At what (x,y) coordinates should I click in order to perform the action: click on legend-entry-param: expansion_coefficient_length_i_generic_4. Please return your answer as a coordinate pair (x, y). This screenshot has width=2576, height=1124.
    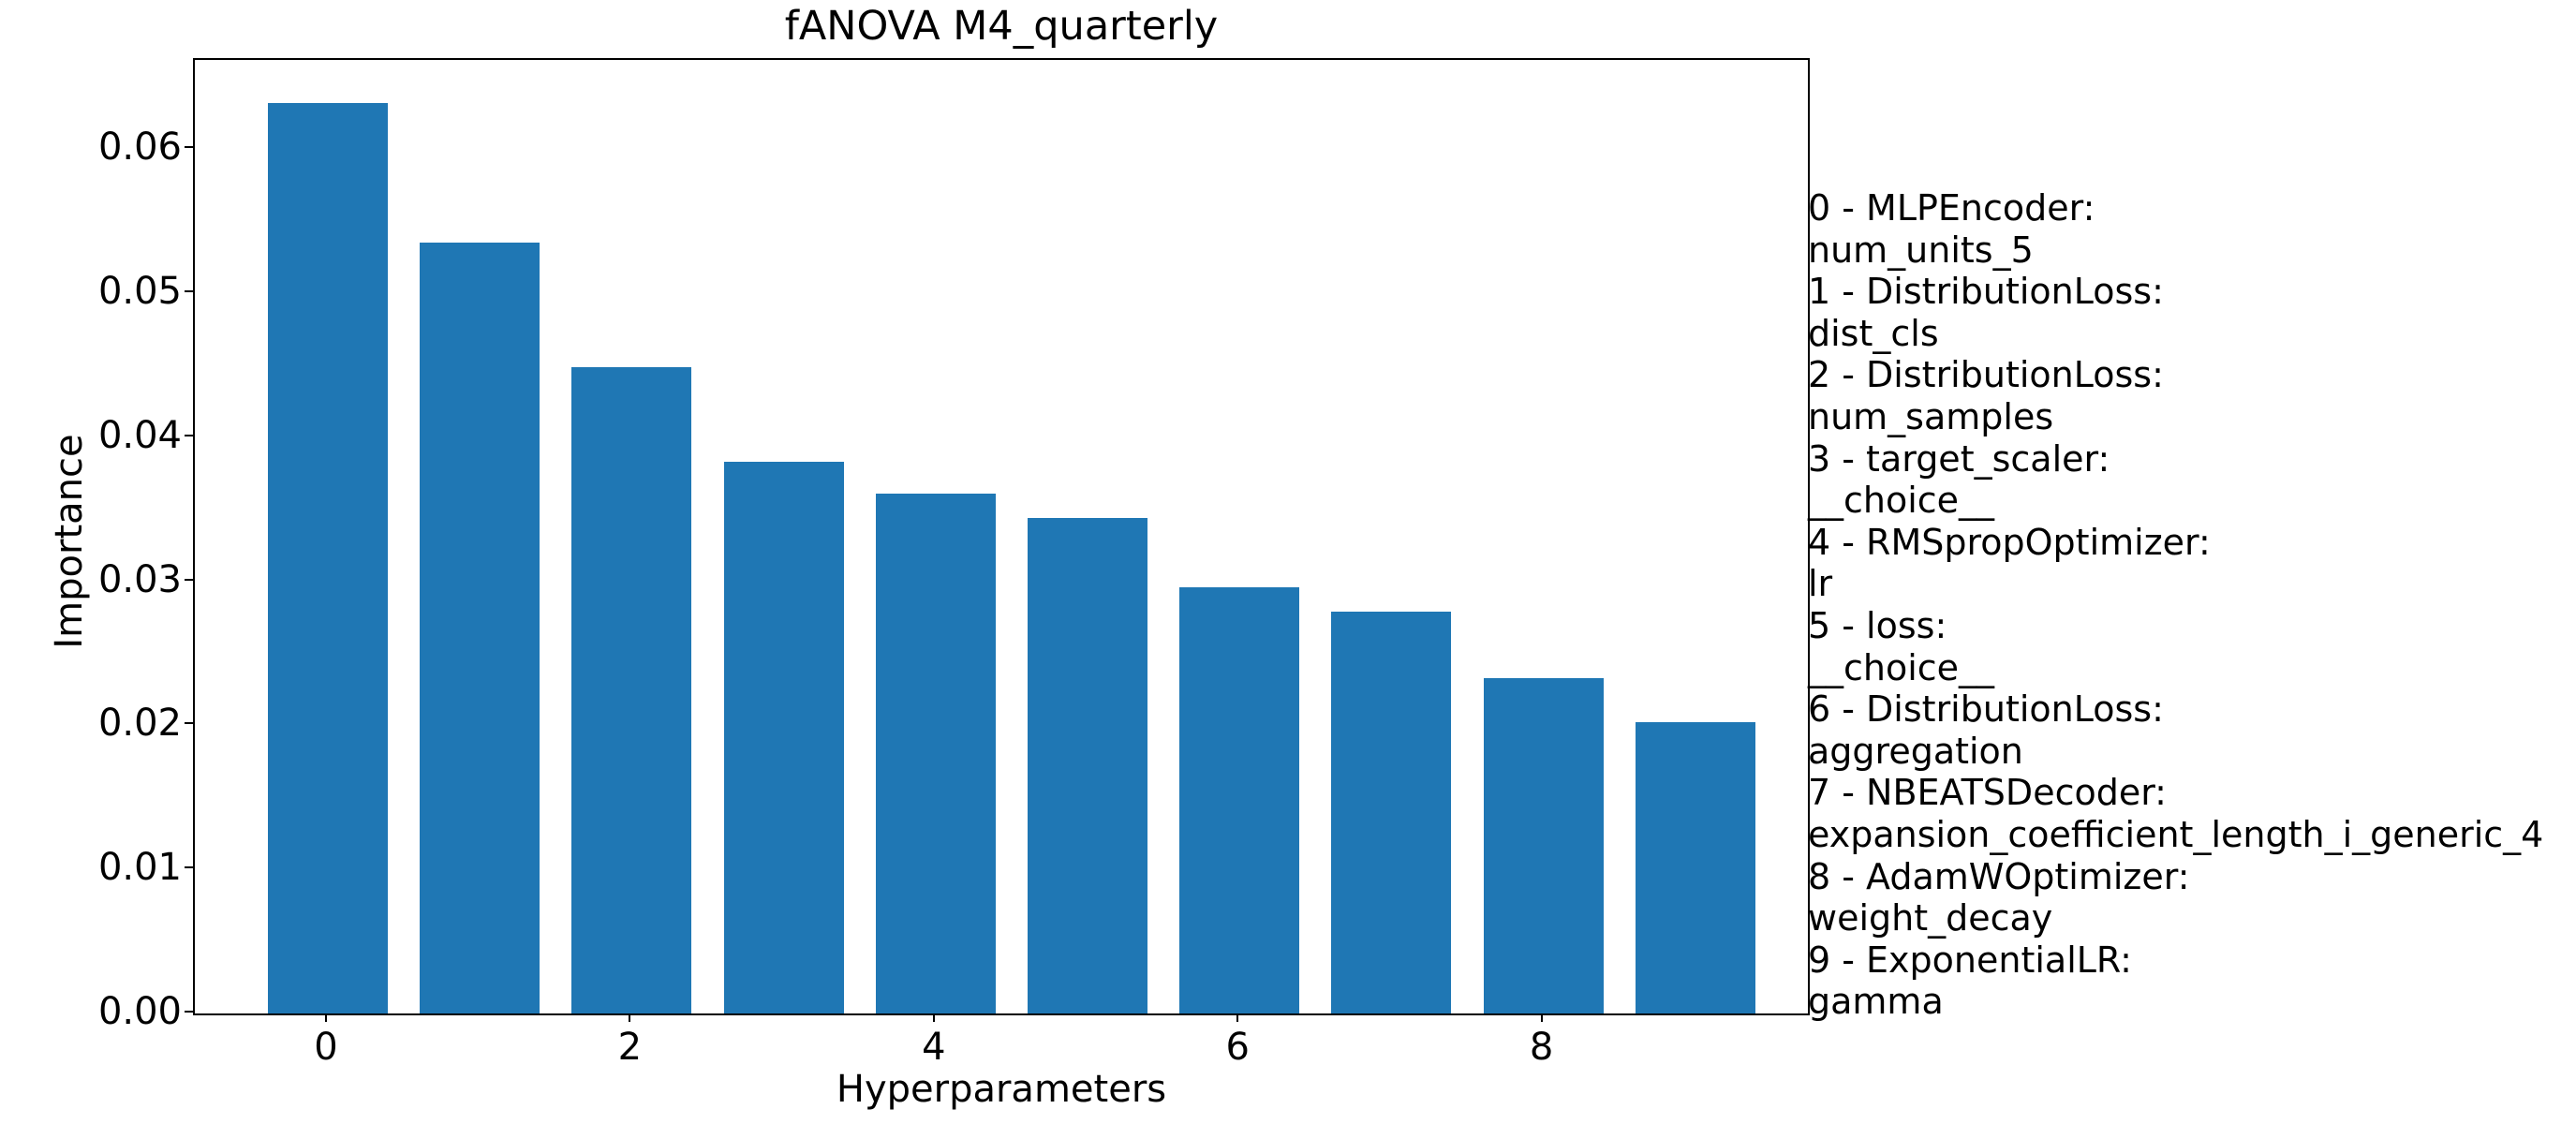
    Looking at the image, I should click on (2176, 834).